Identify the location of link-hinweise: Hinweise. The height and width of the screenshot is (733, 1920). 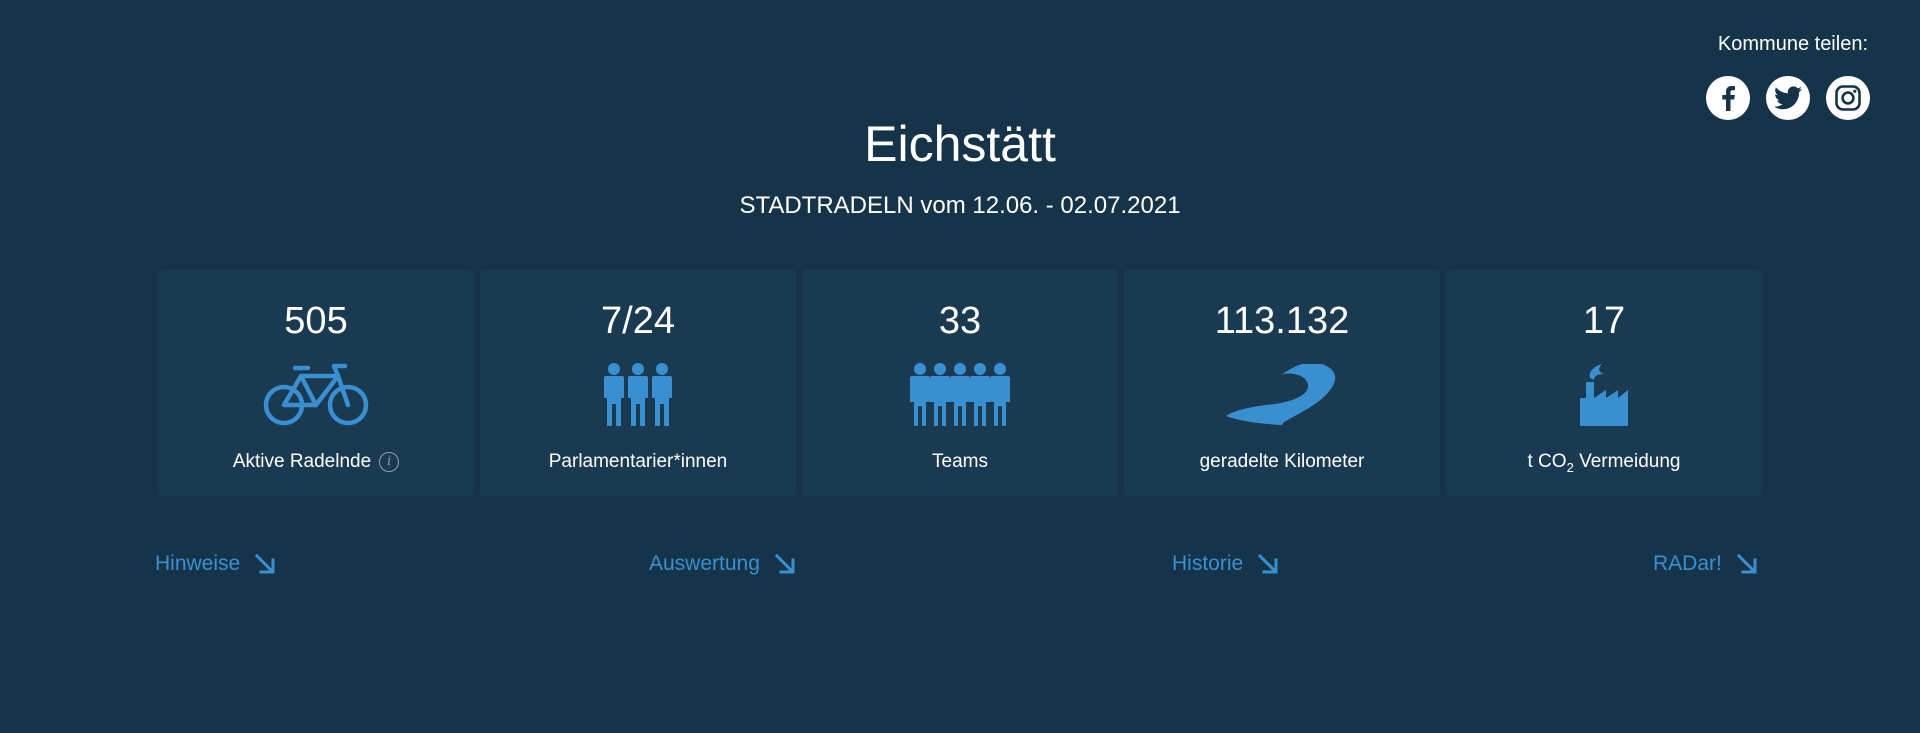
(215, 564).